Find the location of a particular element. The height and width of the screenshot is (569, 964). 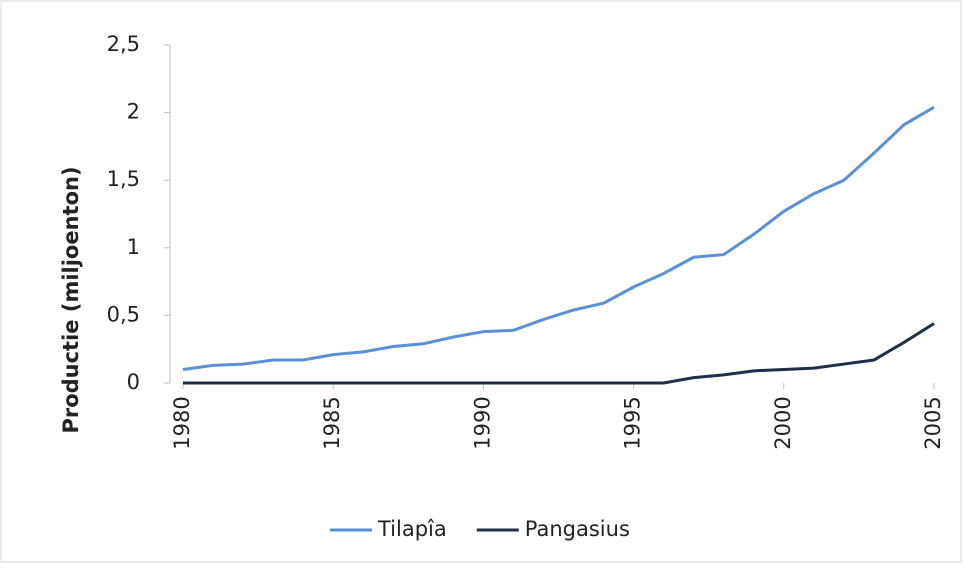

legend-label: Tilapîa is located at coordinates (412, 529).